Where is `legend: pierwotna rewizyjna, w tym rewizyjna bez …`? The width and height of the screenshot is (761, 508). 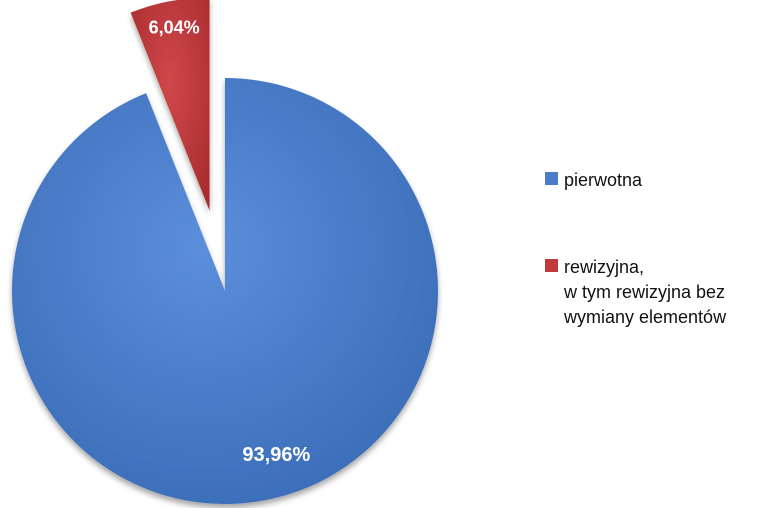 legend: pierwotna rewizyjna, w tym rewizyjna bez … is located at coordinates (650, 280).